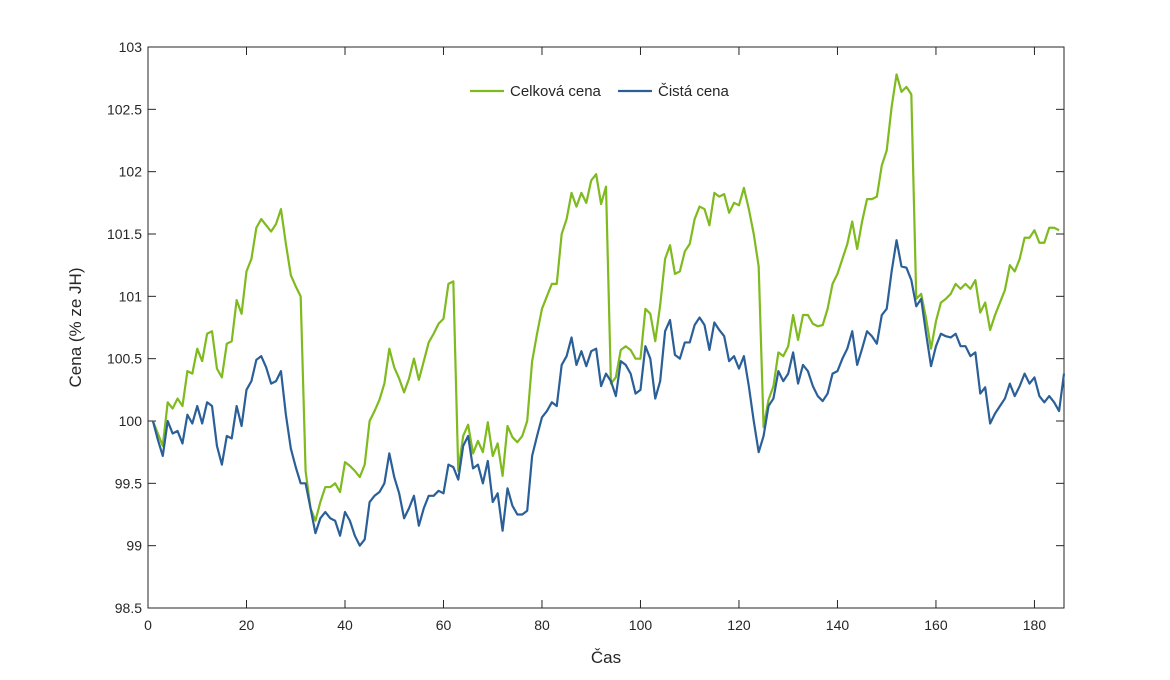  What do you see at coordinates (247, 625) in the screenshot?
I see `x-tick-label: 20` at bounding box center [247, 625].